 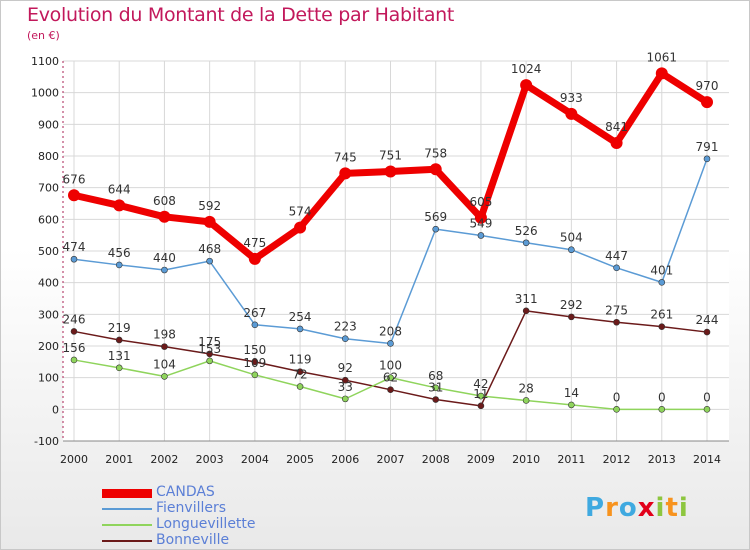 I want to click on data-label-bonneville: 261, so click(x=661, y=315).